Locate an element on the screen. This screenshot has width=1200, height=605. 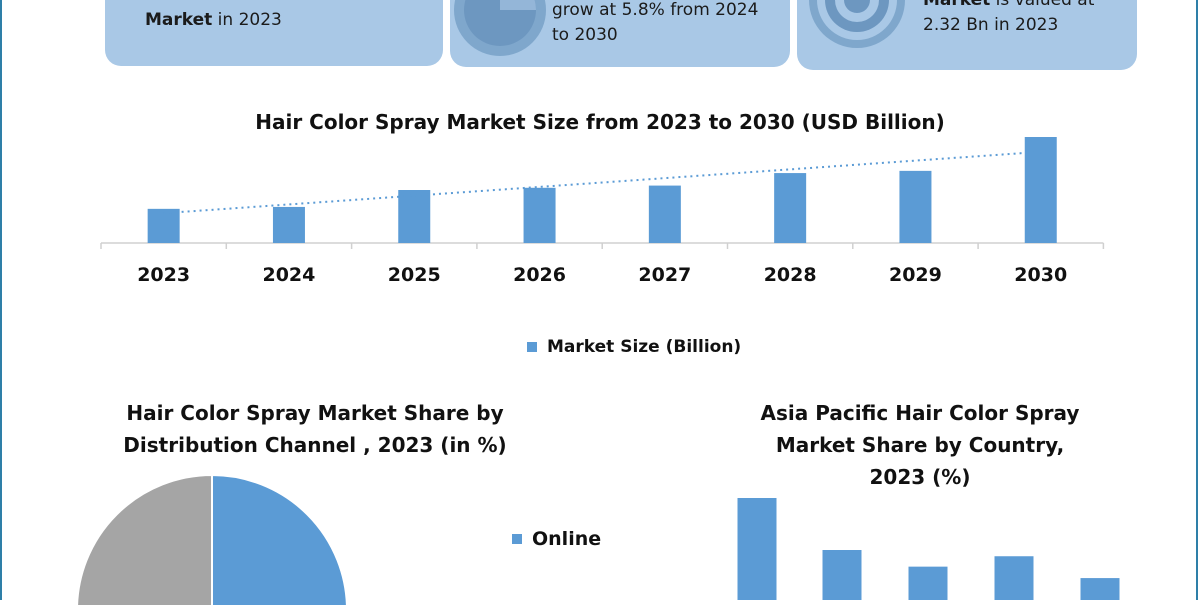
distribution-pie-chart is located at coordinates (212, 539).